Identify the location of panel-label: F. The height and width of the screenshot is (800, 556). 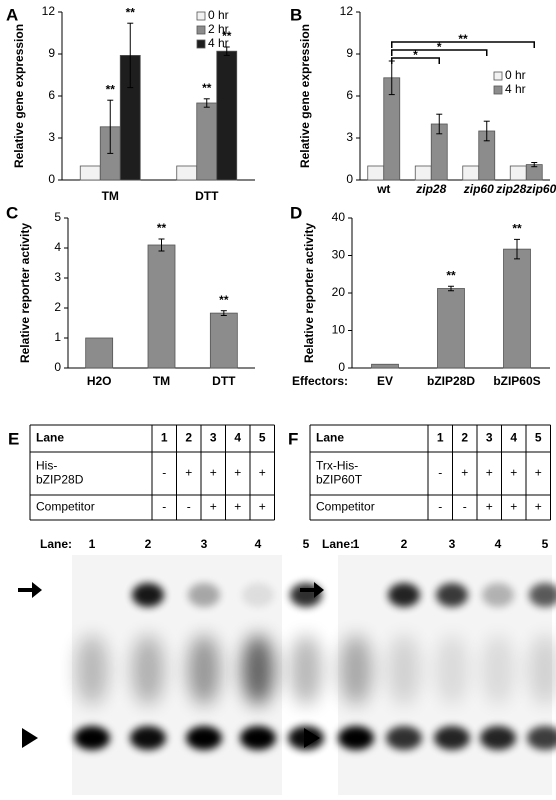
(293, 438).